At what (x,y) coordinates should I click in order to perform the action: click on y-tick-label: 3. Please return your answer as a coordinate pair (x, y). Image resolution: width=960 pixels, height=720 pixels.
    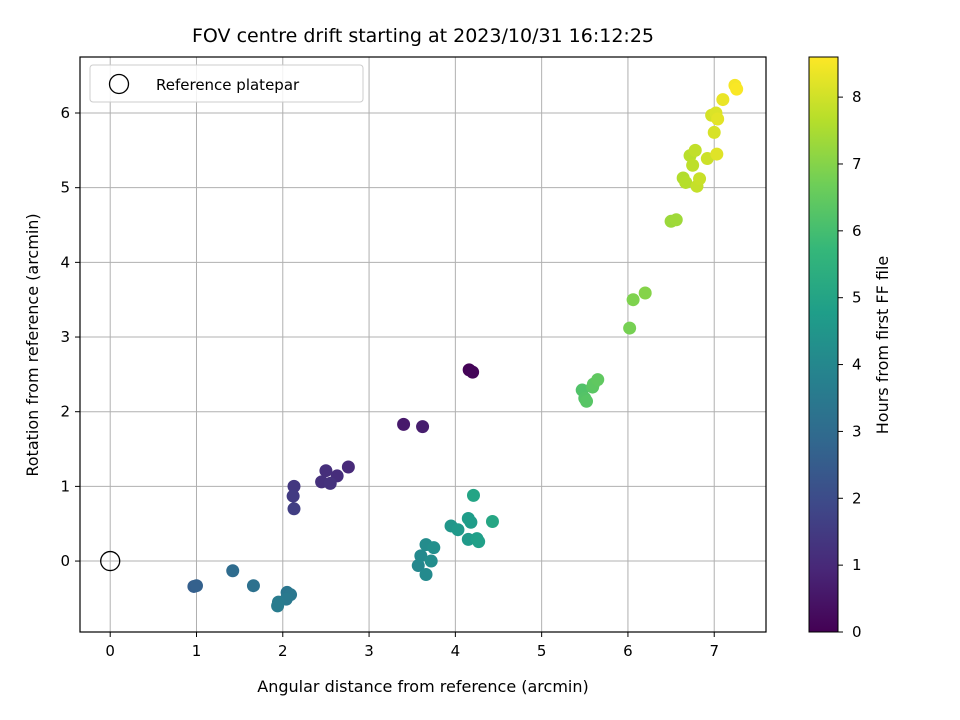
    Looking at the image, I should click on (65, 337).